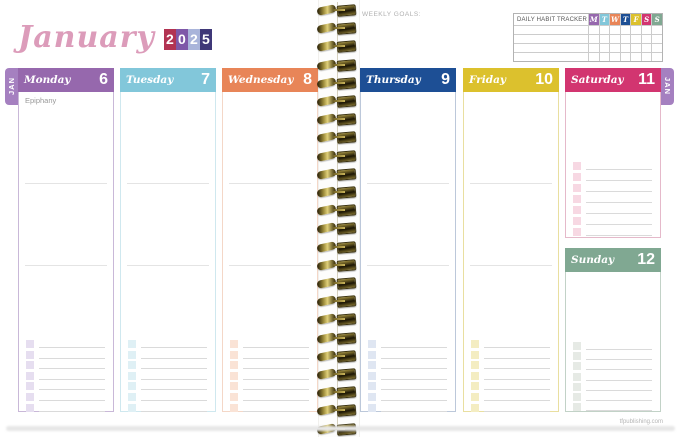  I want to click on day-column-sunday: Sunday 12, so click(613, 330).